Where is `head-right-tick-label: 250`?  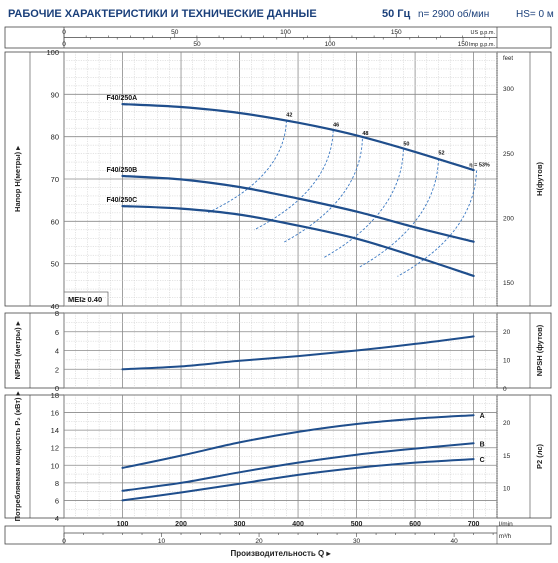
head-right-tick-label: 250 is located at coordinates (508, 154).